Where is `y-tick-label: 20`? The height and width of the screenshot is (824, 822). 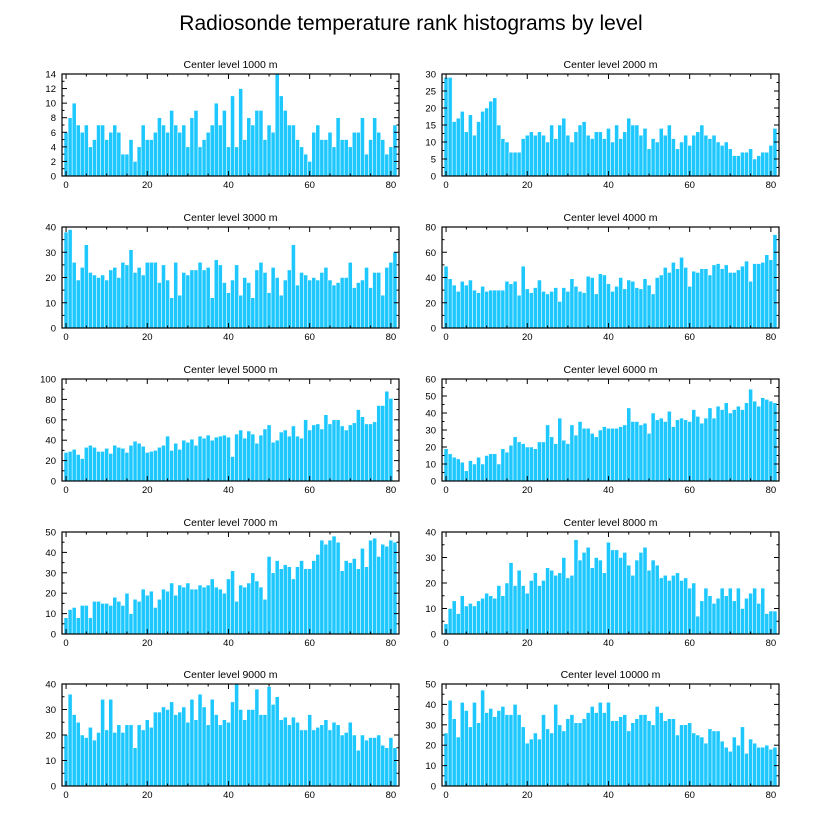 y-tick-label: 20 is located at coordinates (430, 303).